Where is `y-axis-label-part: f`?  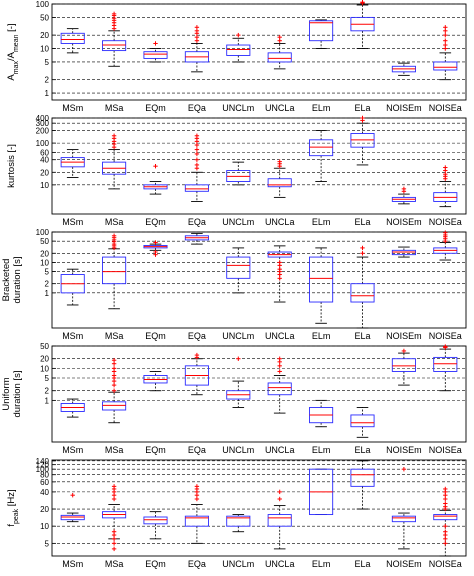
y-axis-label-part: f is located at coordinates (11, 525).